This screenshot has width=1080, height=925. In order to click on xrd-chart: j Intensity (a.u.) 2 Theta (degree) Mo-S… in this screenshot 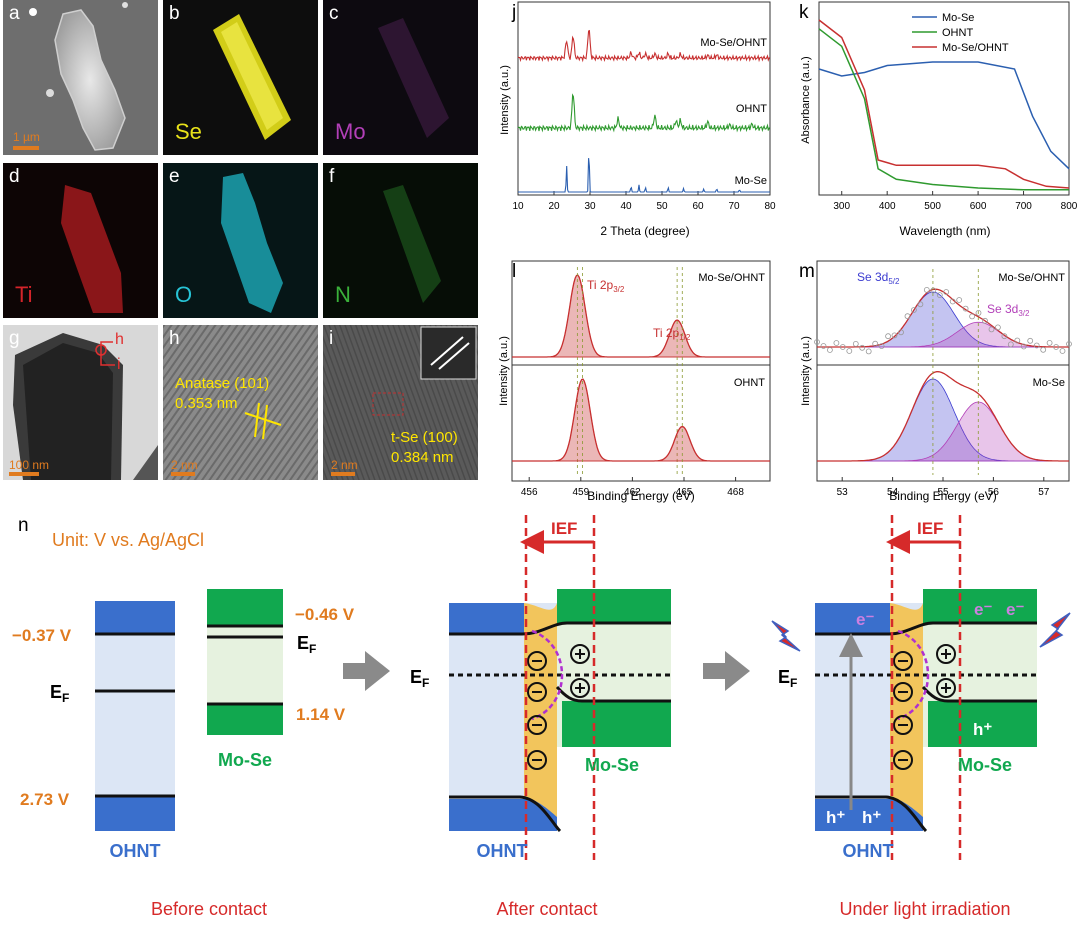, I will do `click(637, 119)`.